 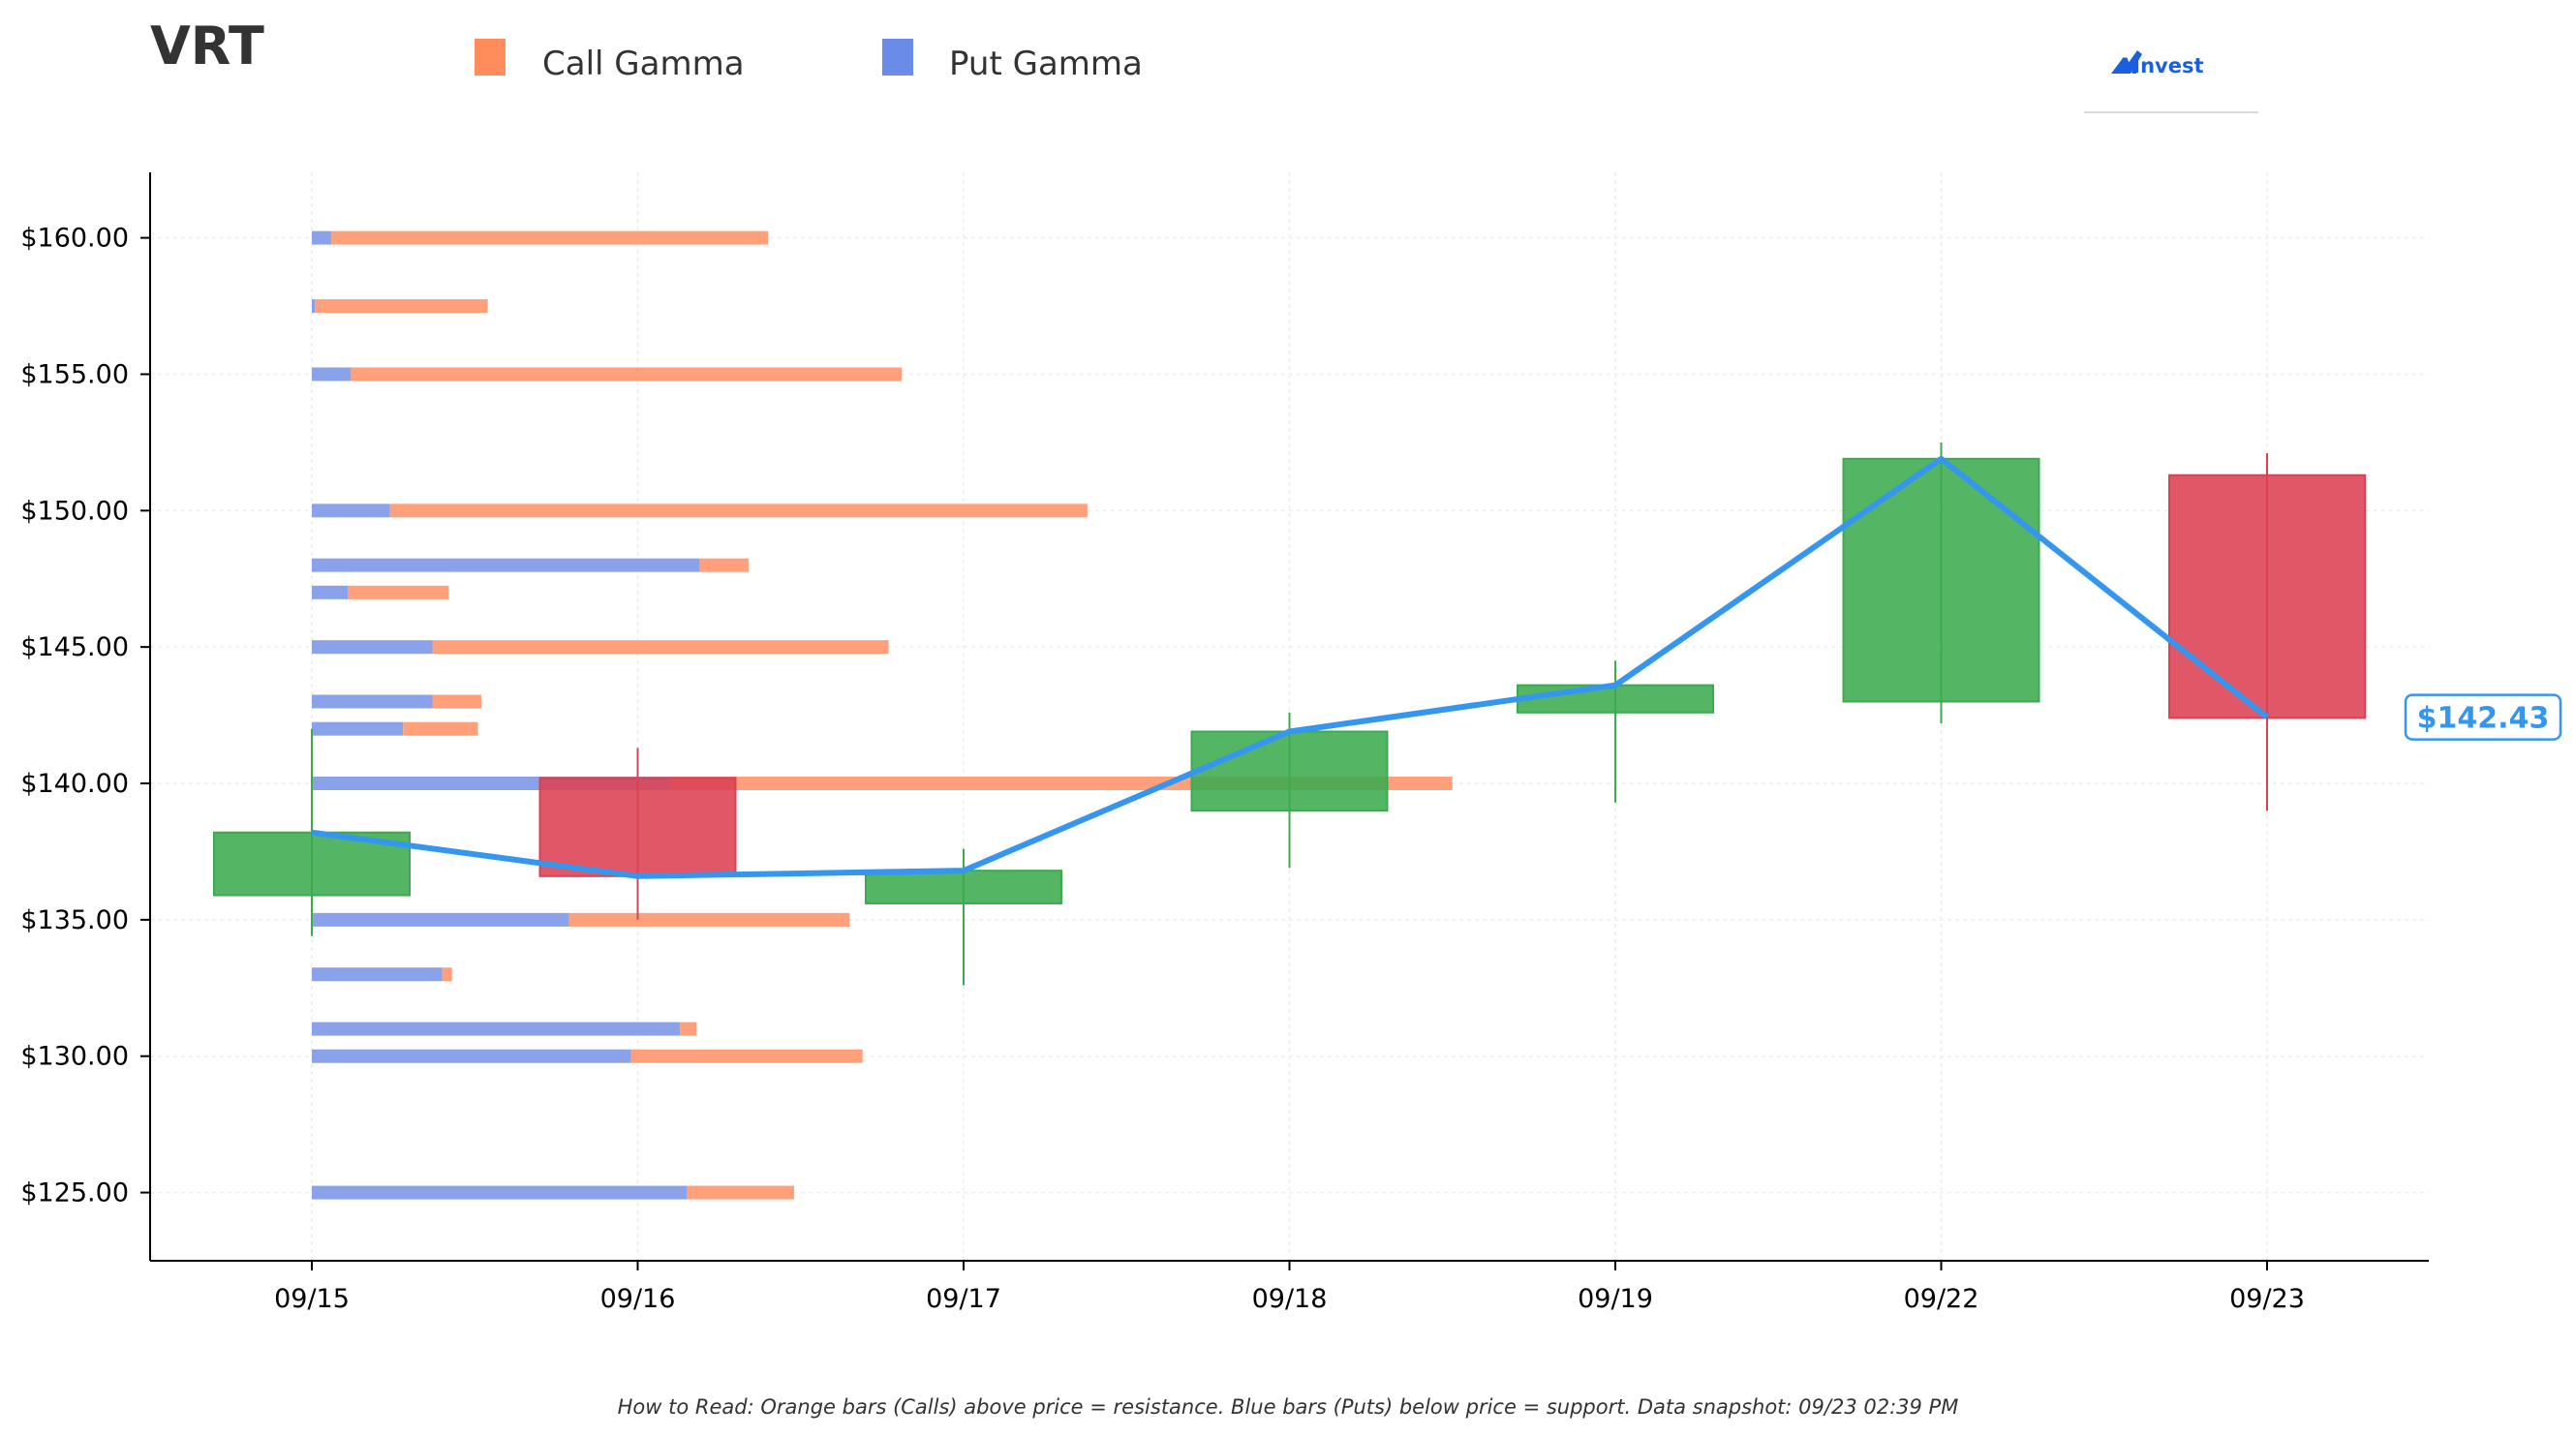 I want to click on x-tick-label: 09/19, so click(x=1615, y=1299).